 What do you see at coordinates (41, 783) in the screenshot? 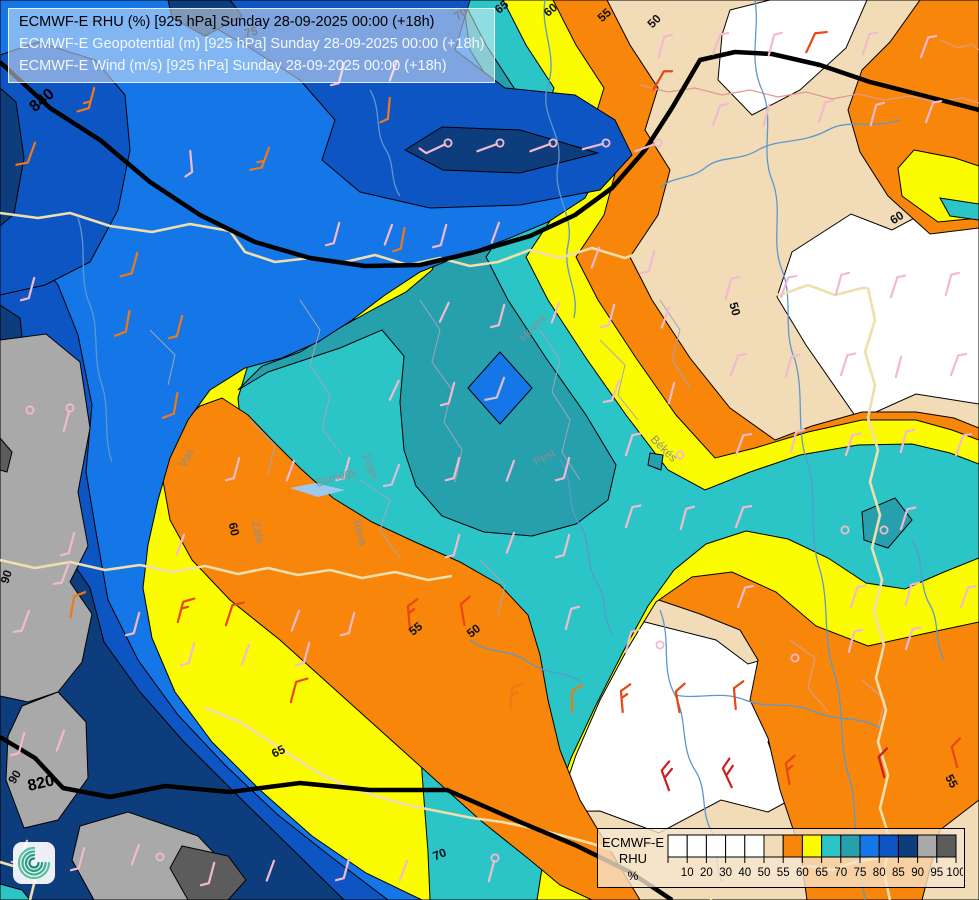
I see `geopotential-label: 820` at bounding box center [41, 783].